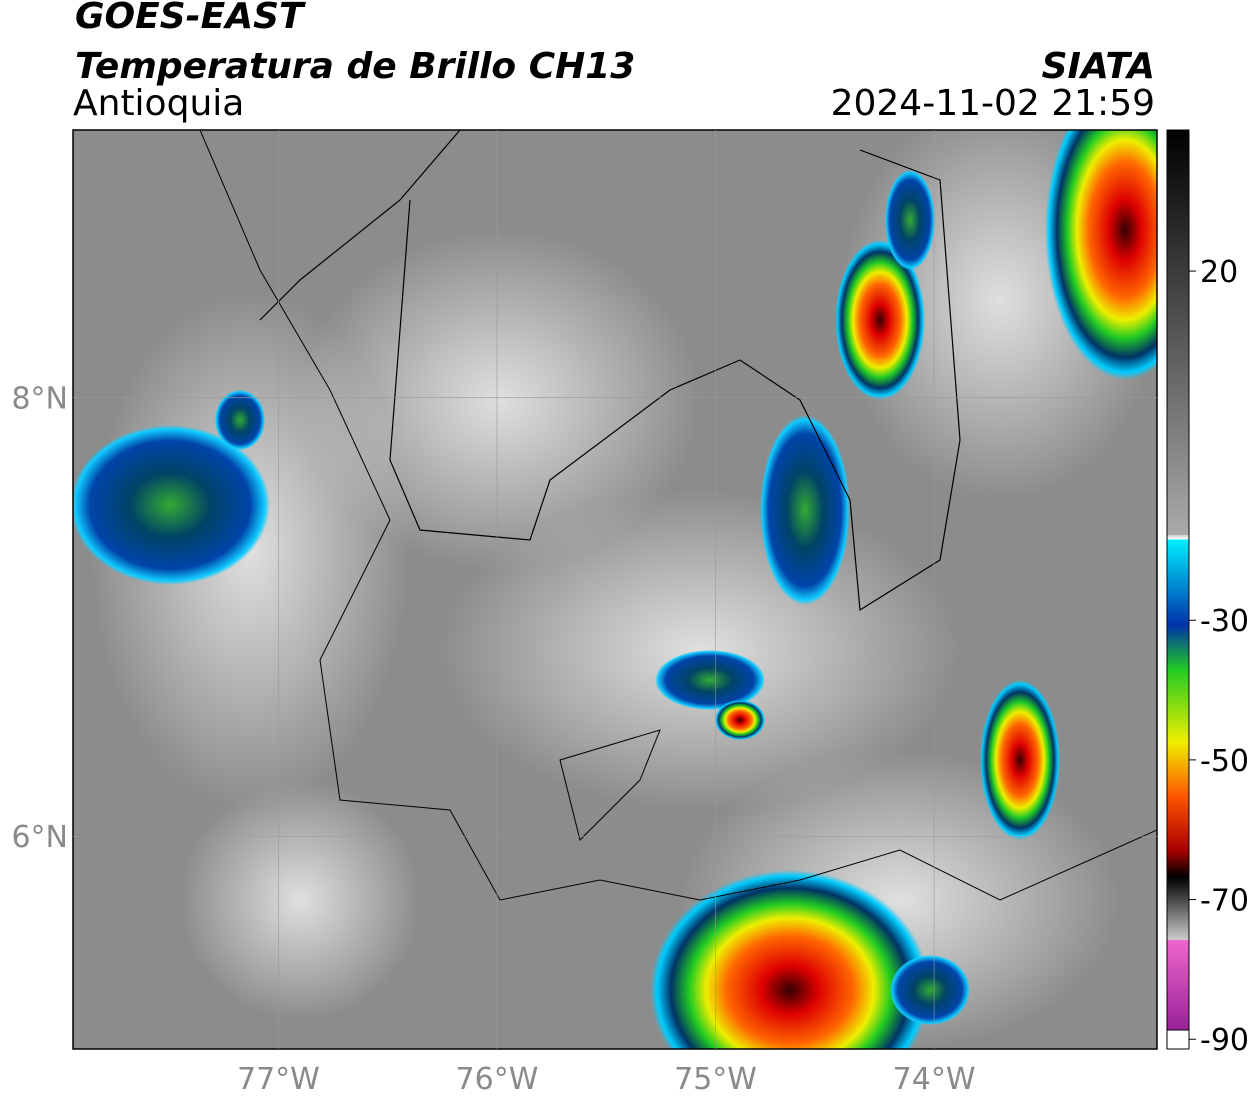 The height and width of the screenshot is (1099, 1252). I want to click on colorbar, so click(1178, 580).